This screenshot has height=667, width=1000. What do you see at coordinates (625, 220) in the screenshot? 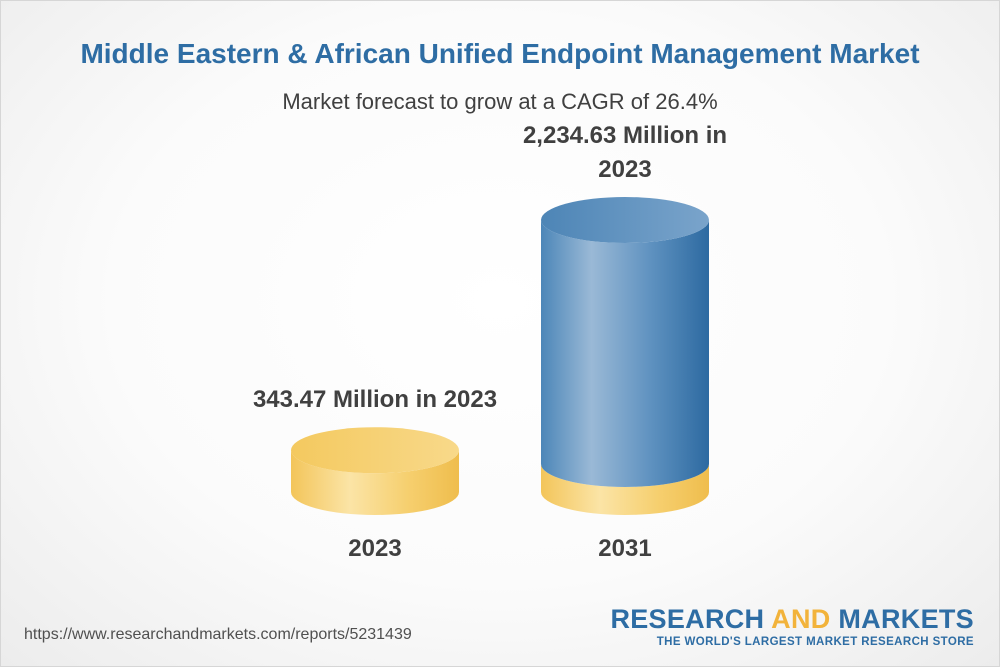
I see `bar-2031-top` at bounding box center [625, 220].